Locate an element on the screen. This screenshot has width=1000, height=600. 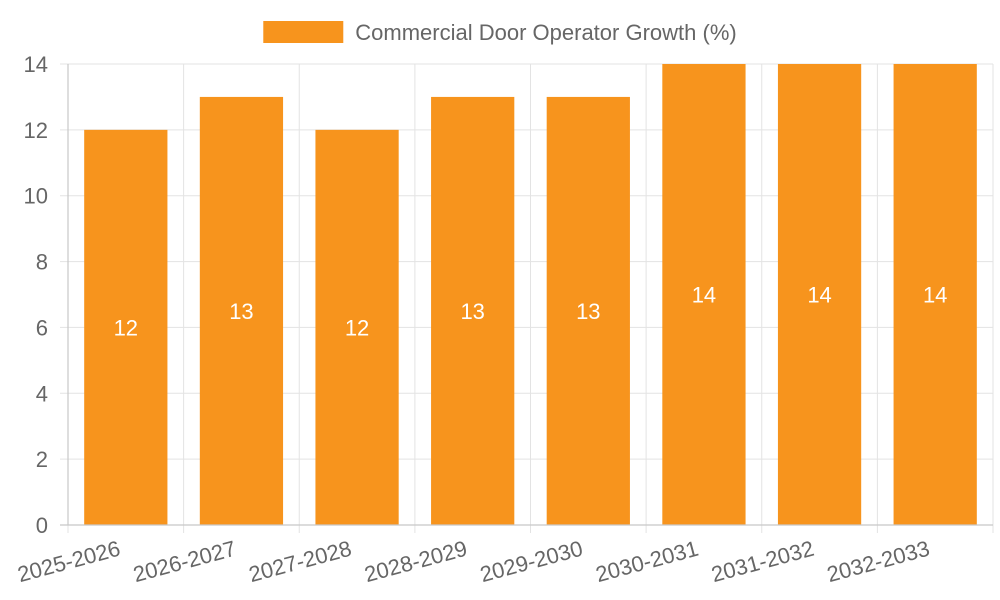
legend: Commercial Door Operator Growth (%) is located at coordinates (500, 32).